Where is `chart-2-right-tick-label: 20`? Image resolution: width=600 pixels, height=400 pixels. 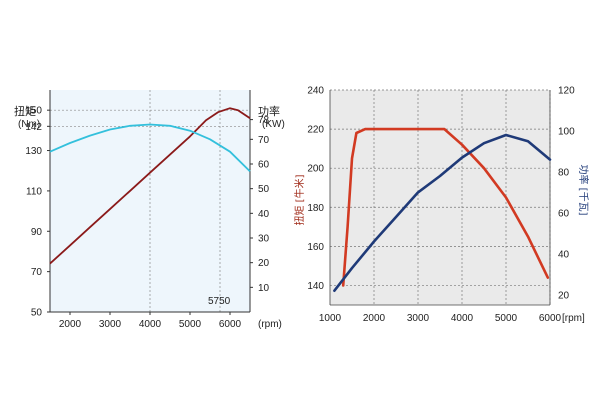 chart-2-right-tick-label: 20 is located at coordinates (564, 295).